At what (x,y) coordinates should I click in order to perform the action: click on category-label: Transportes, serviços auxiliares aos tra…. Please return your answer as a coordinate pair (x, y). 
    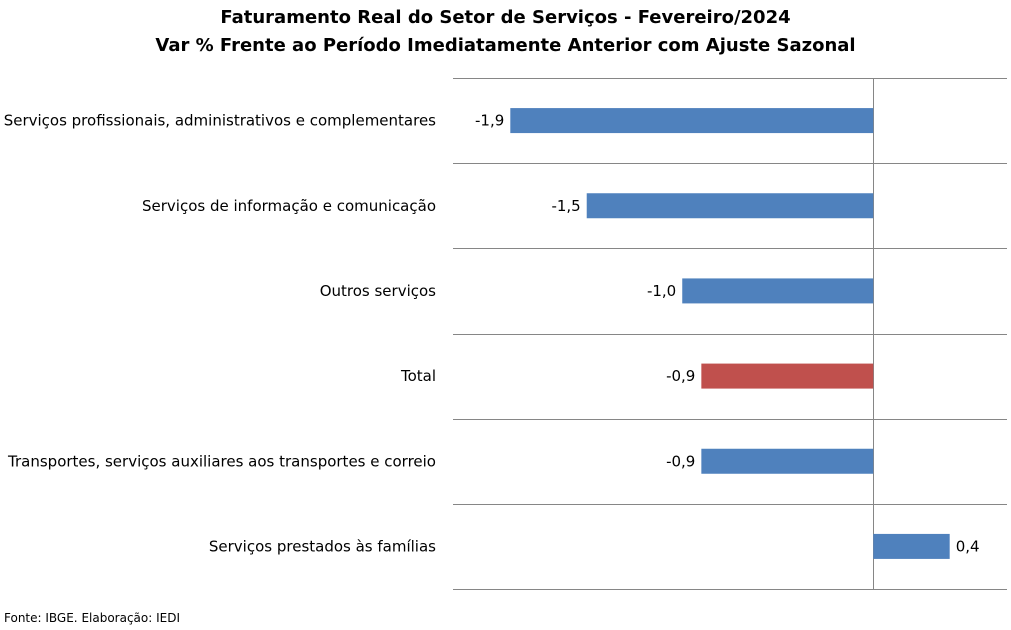
    Looking at the image, I should click on (221, 461).